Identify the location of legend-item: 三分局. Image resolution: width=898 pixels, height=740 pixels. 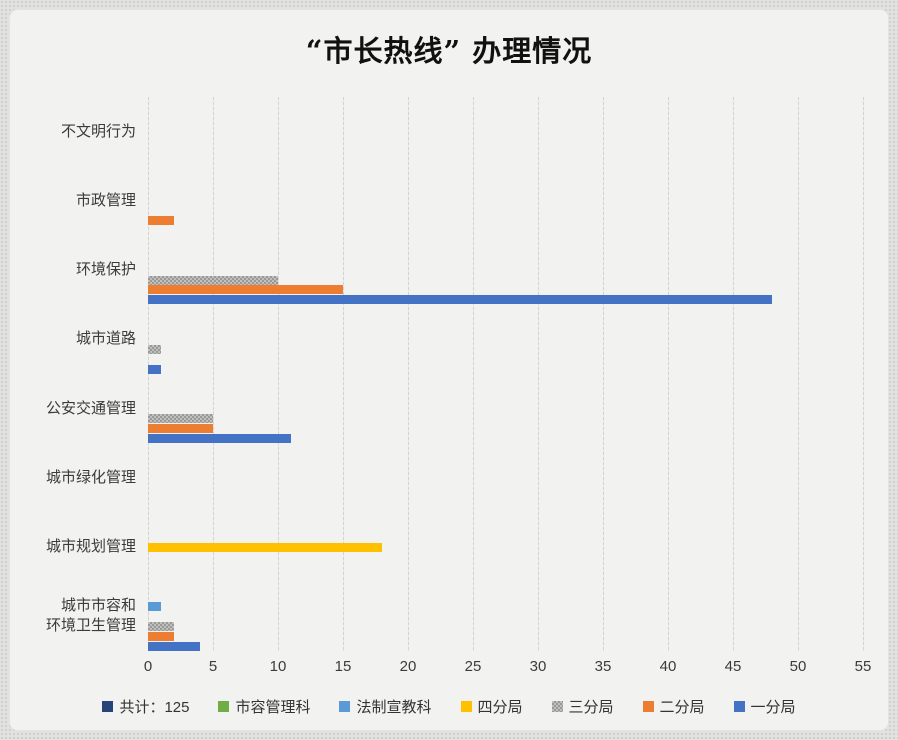
(582, 706).